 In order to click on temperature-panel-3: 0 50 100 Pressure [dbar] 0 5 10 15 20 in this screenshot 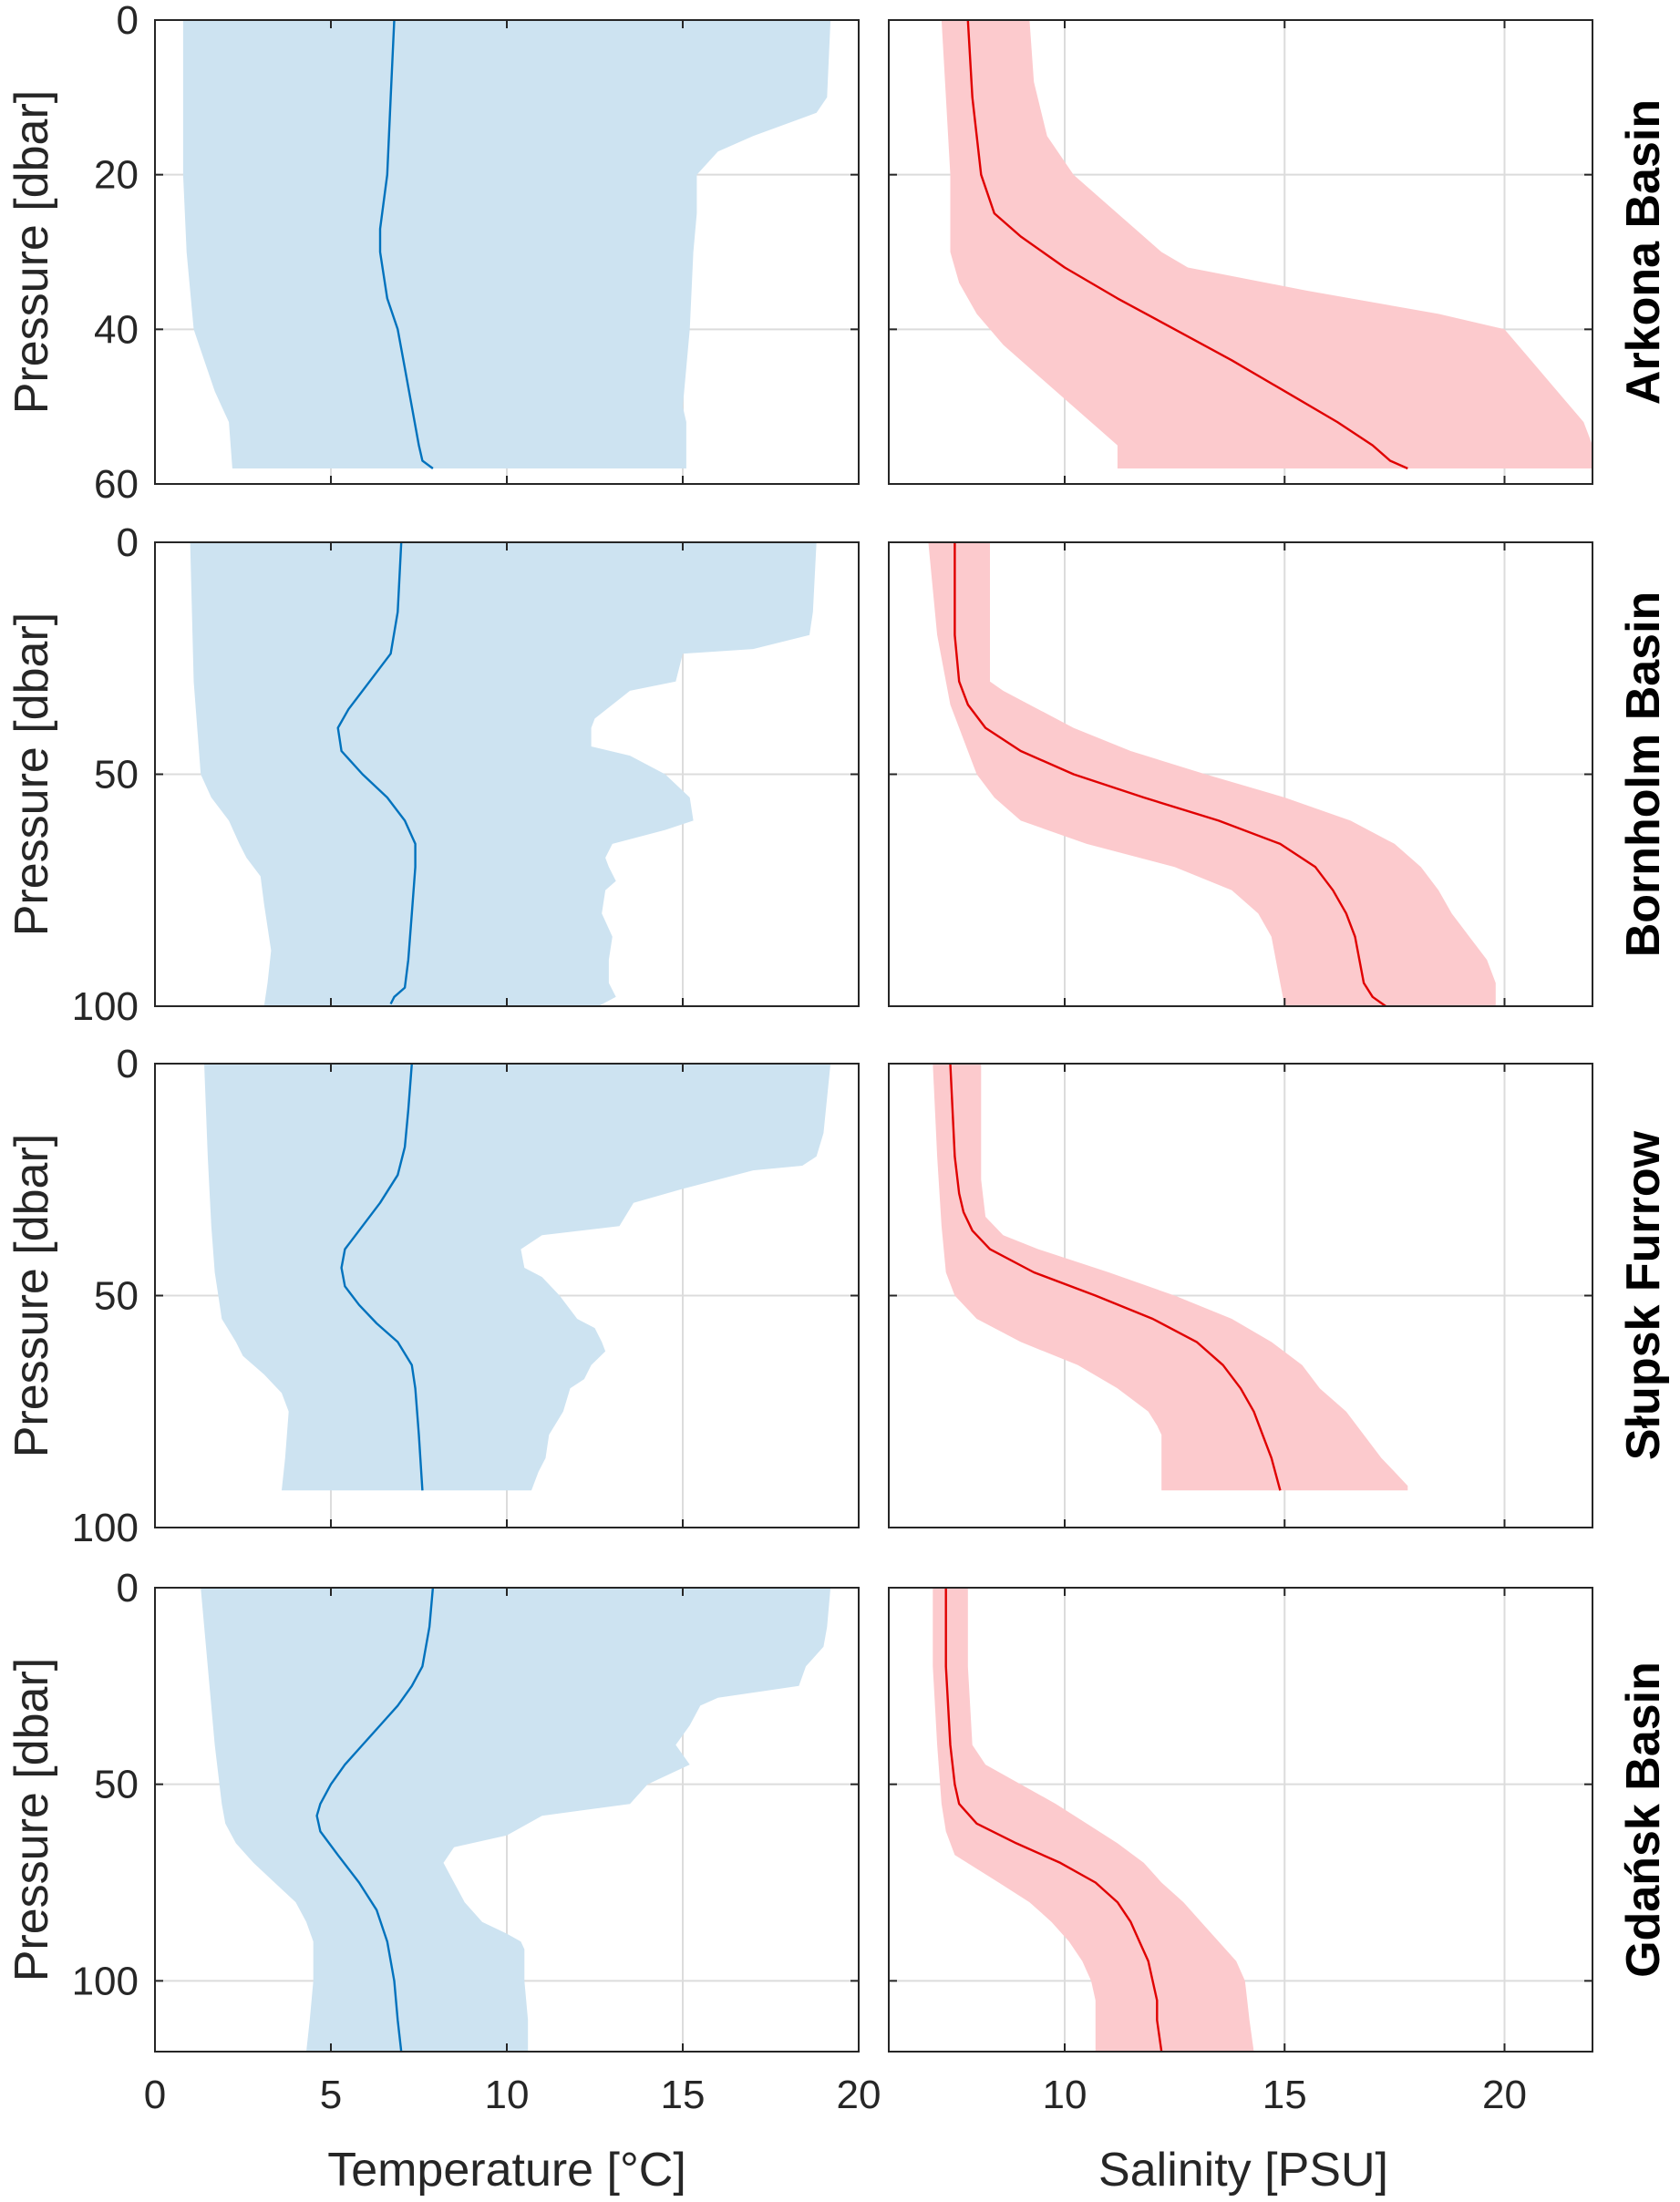, I will do `click(443, 1841)`.